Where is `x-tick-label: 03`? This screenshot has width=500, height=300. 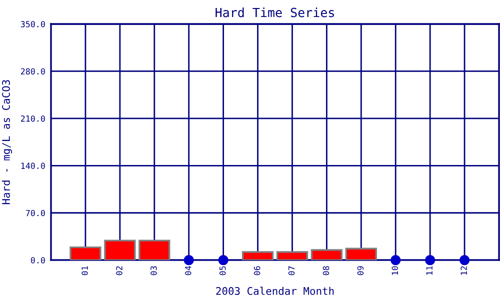 x-tick-label: 03 is located at coordinates (153, 271).